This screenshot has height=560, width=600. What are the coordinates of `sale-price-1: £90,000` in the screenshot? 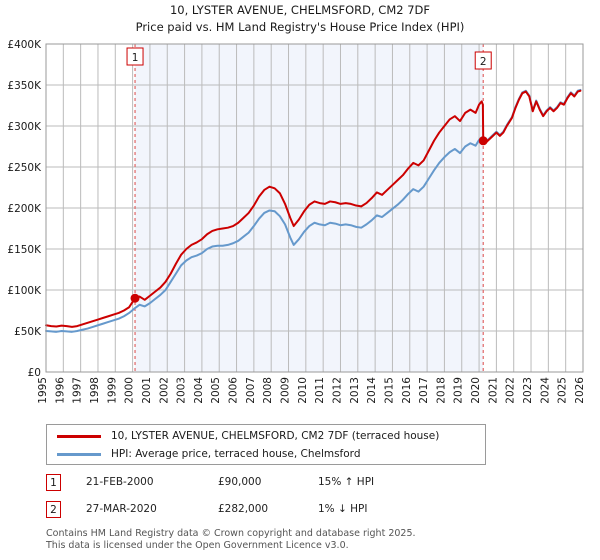 It's located at (240, 482).